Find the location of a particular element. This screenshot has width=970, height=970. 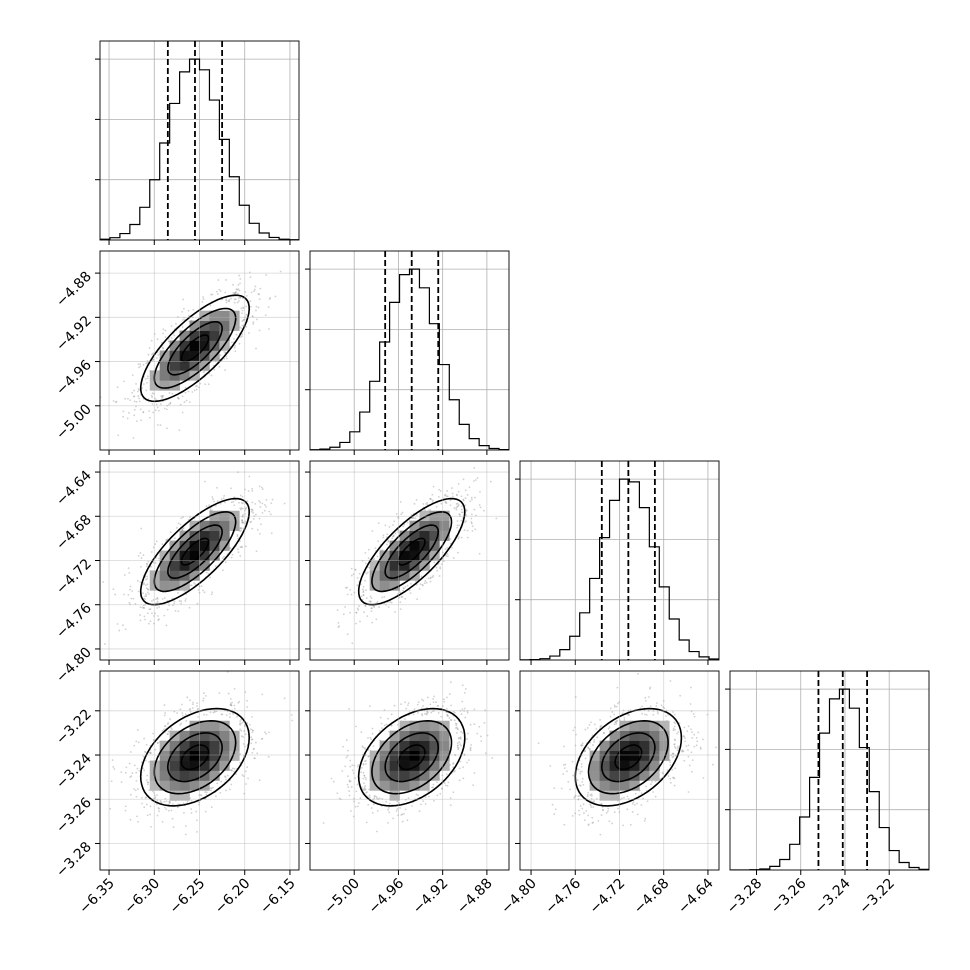

y-tick-label: −4.80 is located at coordinates (74, 665).